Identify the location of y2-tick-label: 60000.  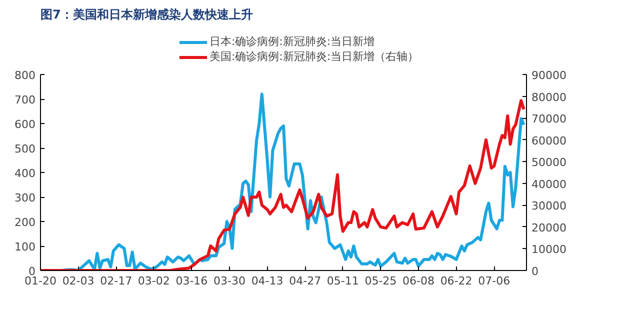
(549, 141).